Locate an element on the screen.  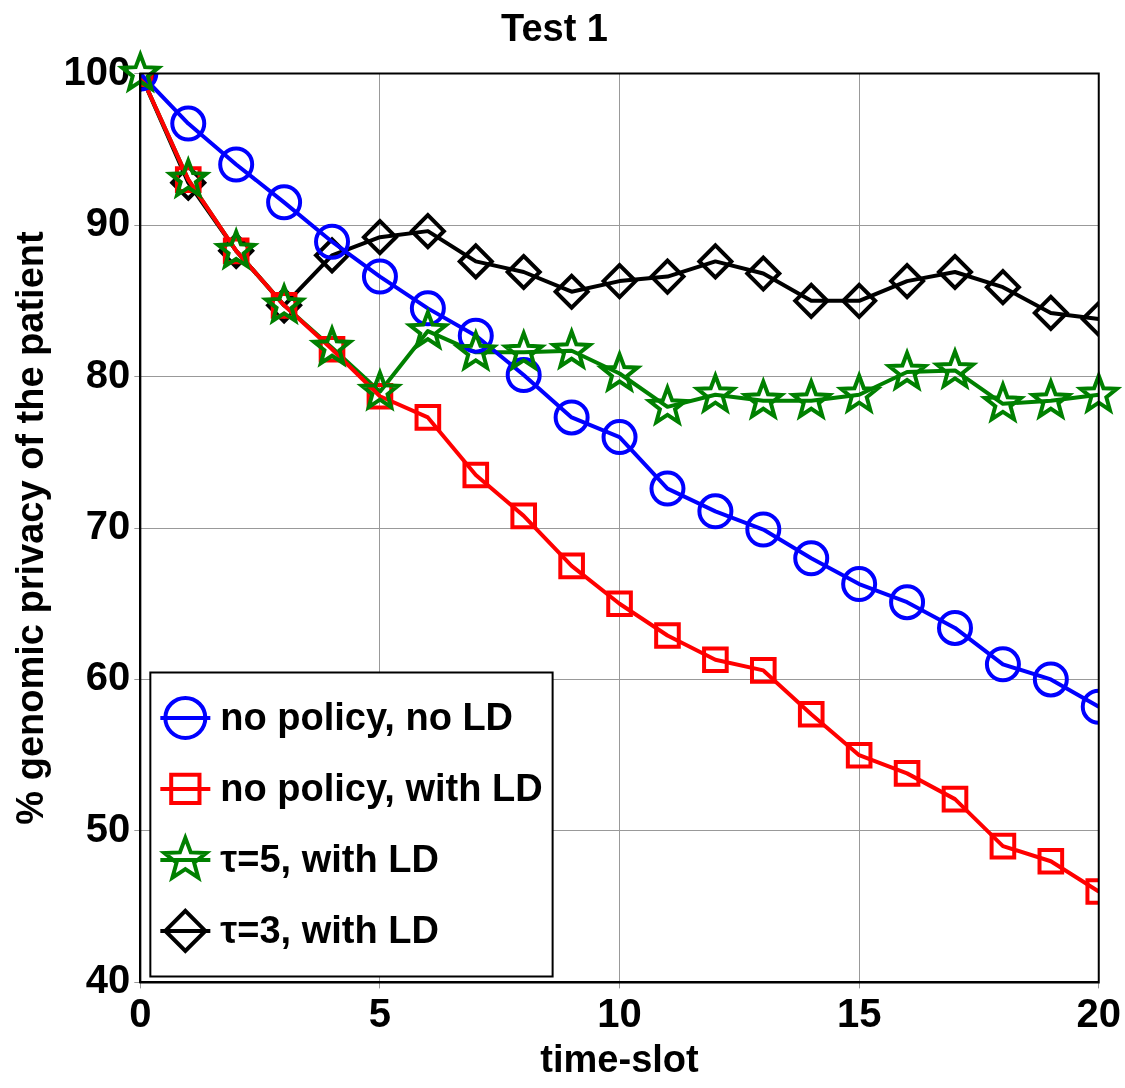
x-axis-title: time-slot is located at coordinates (620, 1058).